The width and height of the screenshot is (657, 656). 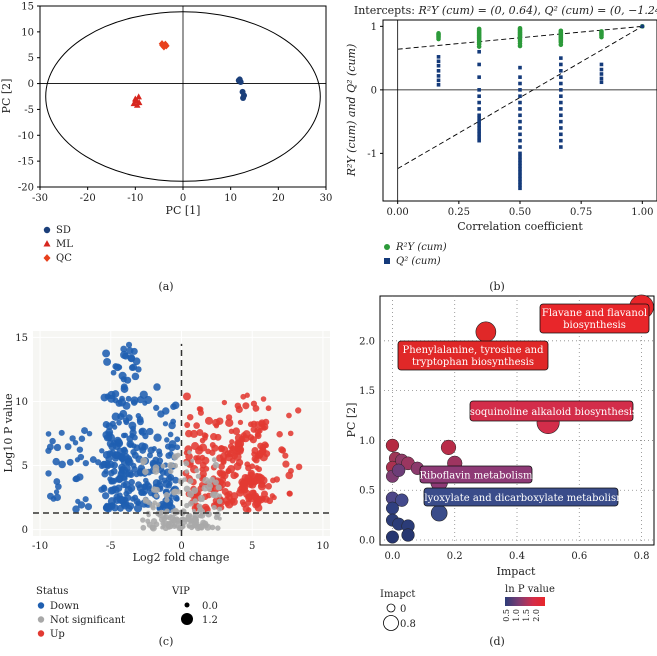 I want to click on d-bubble-pathway, so click(x=486, y=332).